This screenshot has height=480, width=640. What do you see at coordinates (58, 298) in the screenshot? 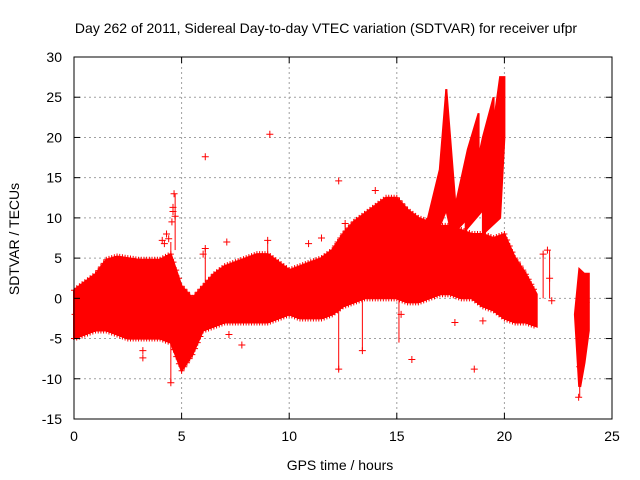
I see `y-tick-label-0: 0` at bounding box center [58, 298].